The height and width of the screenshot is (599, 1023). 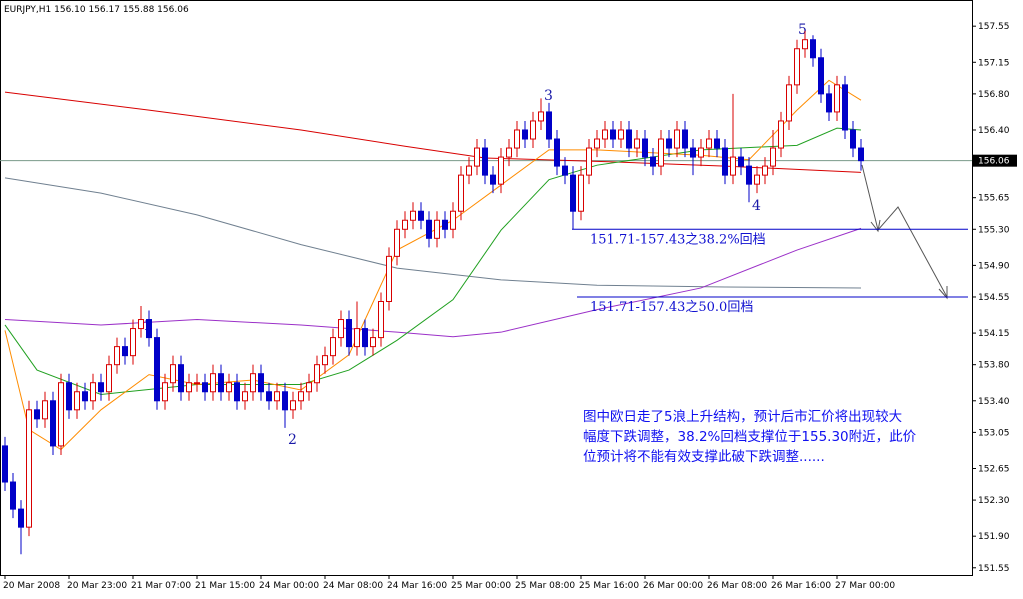 I want to click on y-tick-label: 155.65, so click(x=994, y=199).